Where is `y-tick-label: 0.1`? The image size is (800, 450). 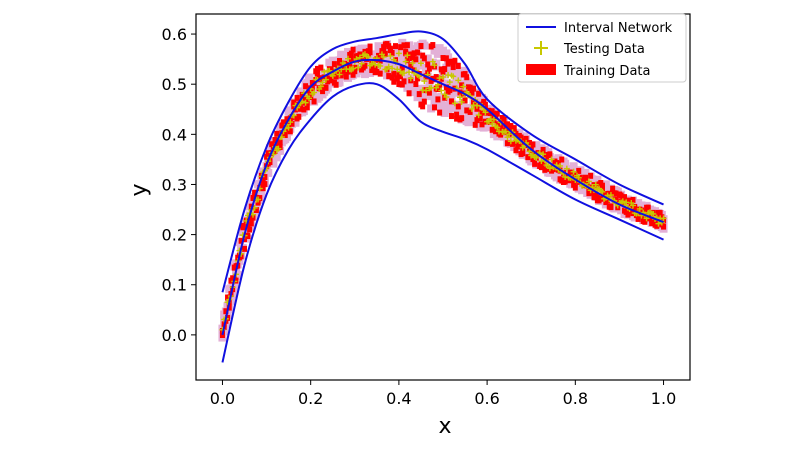 y-tick-label: 0.1 is located at coordinates (174, 285).